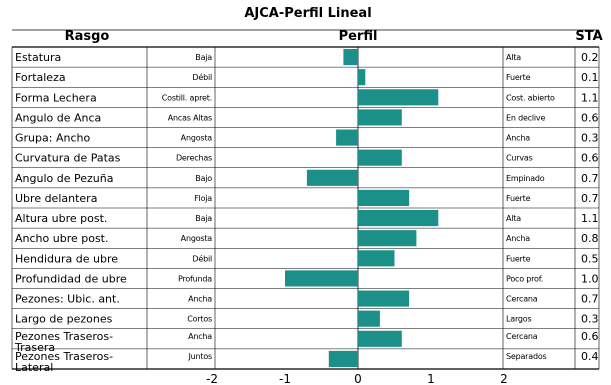 The height and width of the screenshot is (385, 611). Describe the element at coordinates (67, 299) in the screenshot. I see `trait-label: Pezones: Ubic. ant.` at that location.